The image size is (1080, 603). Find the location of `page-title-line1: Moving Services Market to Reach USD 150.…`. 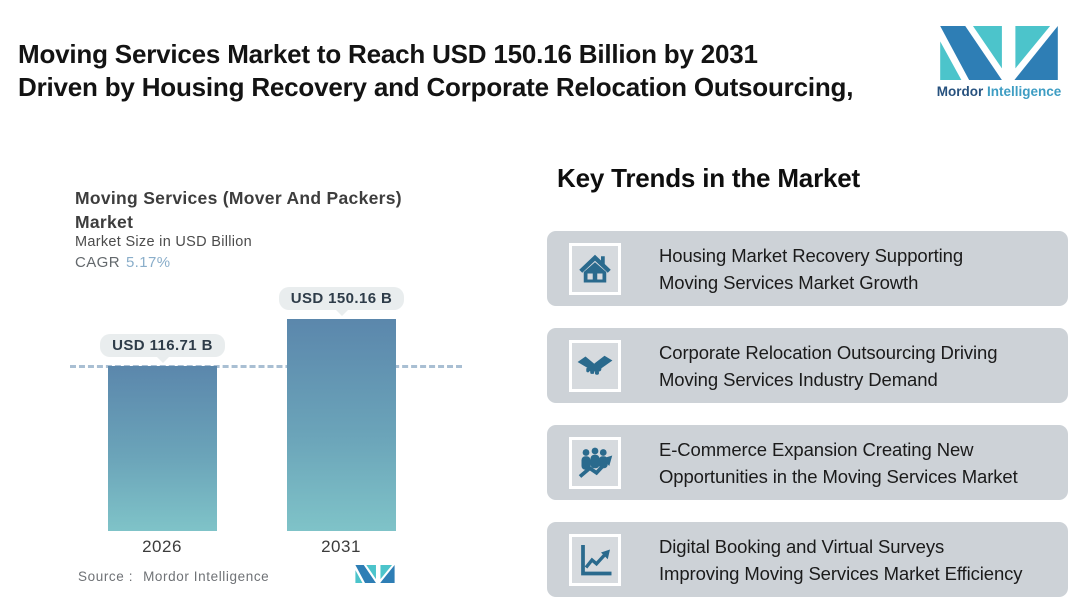

page-title-line1: Moving Services Market to Reach USD 150.… is located at coordinates (388, 54).